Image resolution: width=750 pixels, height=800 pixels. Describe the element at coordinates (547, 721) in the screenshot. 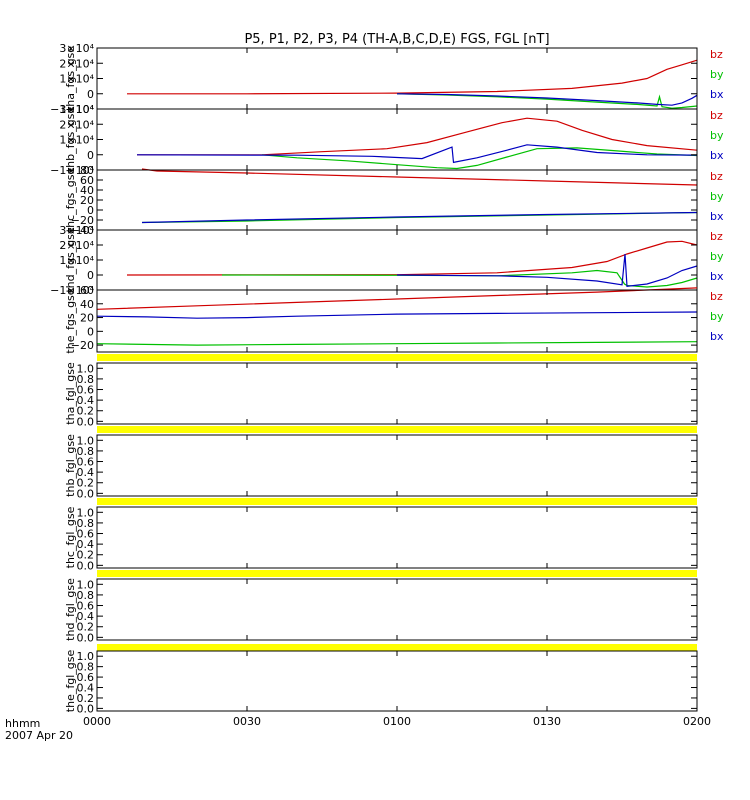

I see `x-tick-label: 0130` at that location.